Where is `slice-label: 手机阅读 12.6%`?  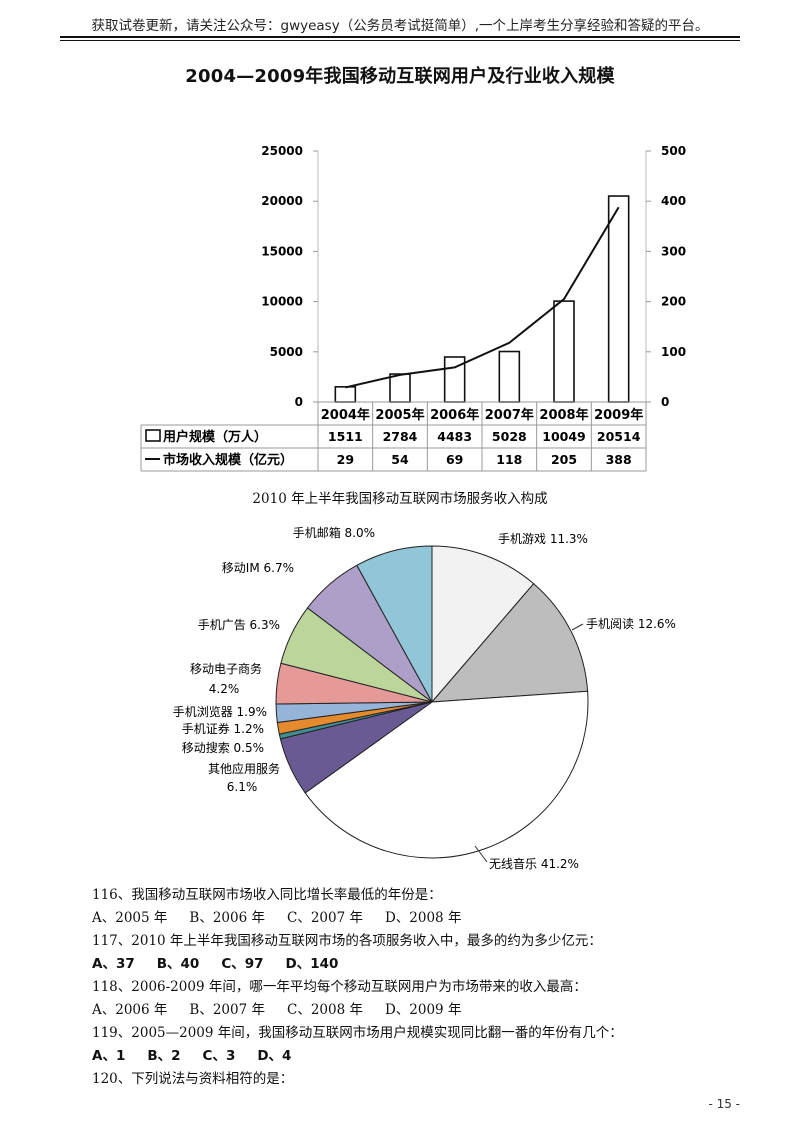 slice-label: 手机阅读 12.6% is located at coordinates (631, 624).